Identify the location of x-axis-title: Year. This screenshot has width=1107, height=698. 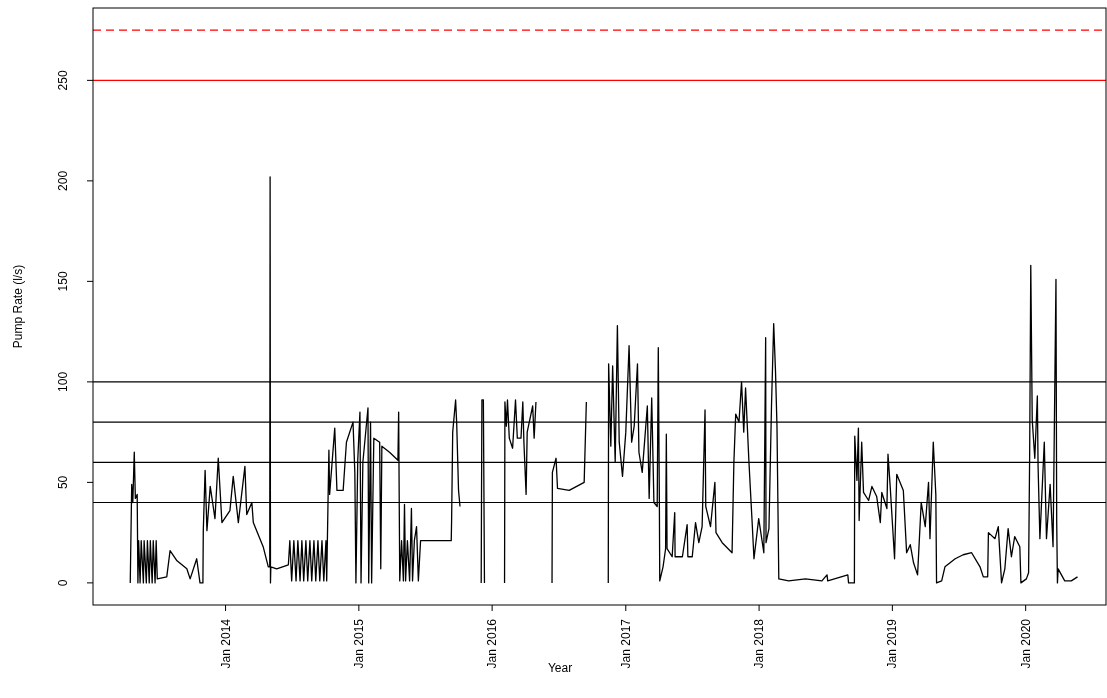
(560, 668).